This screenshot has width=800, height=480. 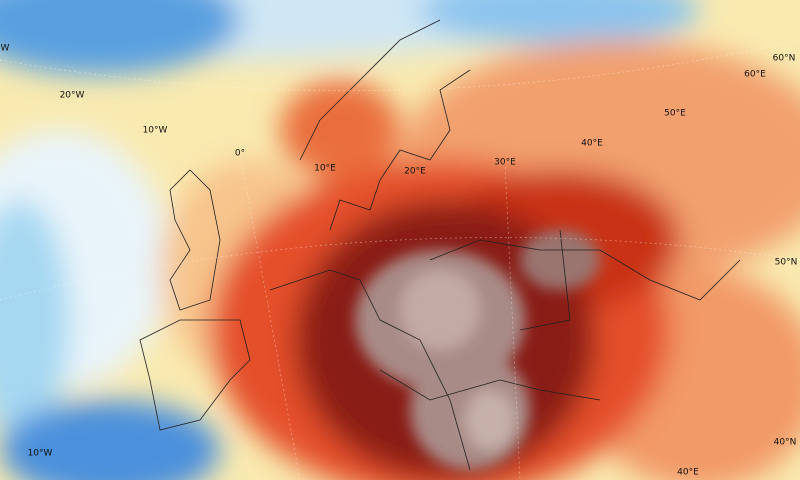 I want to click on lat-label: 40°N, so click(x=785, y=443).